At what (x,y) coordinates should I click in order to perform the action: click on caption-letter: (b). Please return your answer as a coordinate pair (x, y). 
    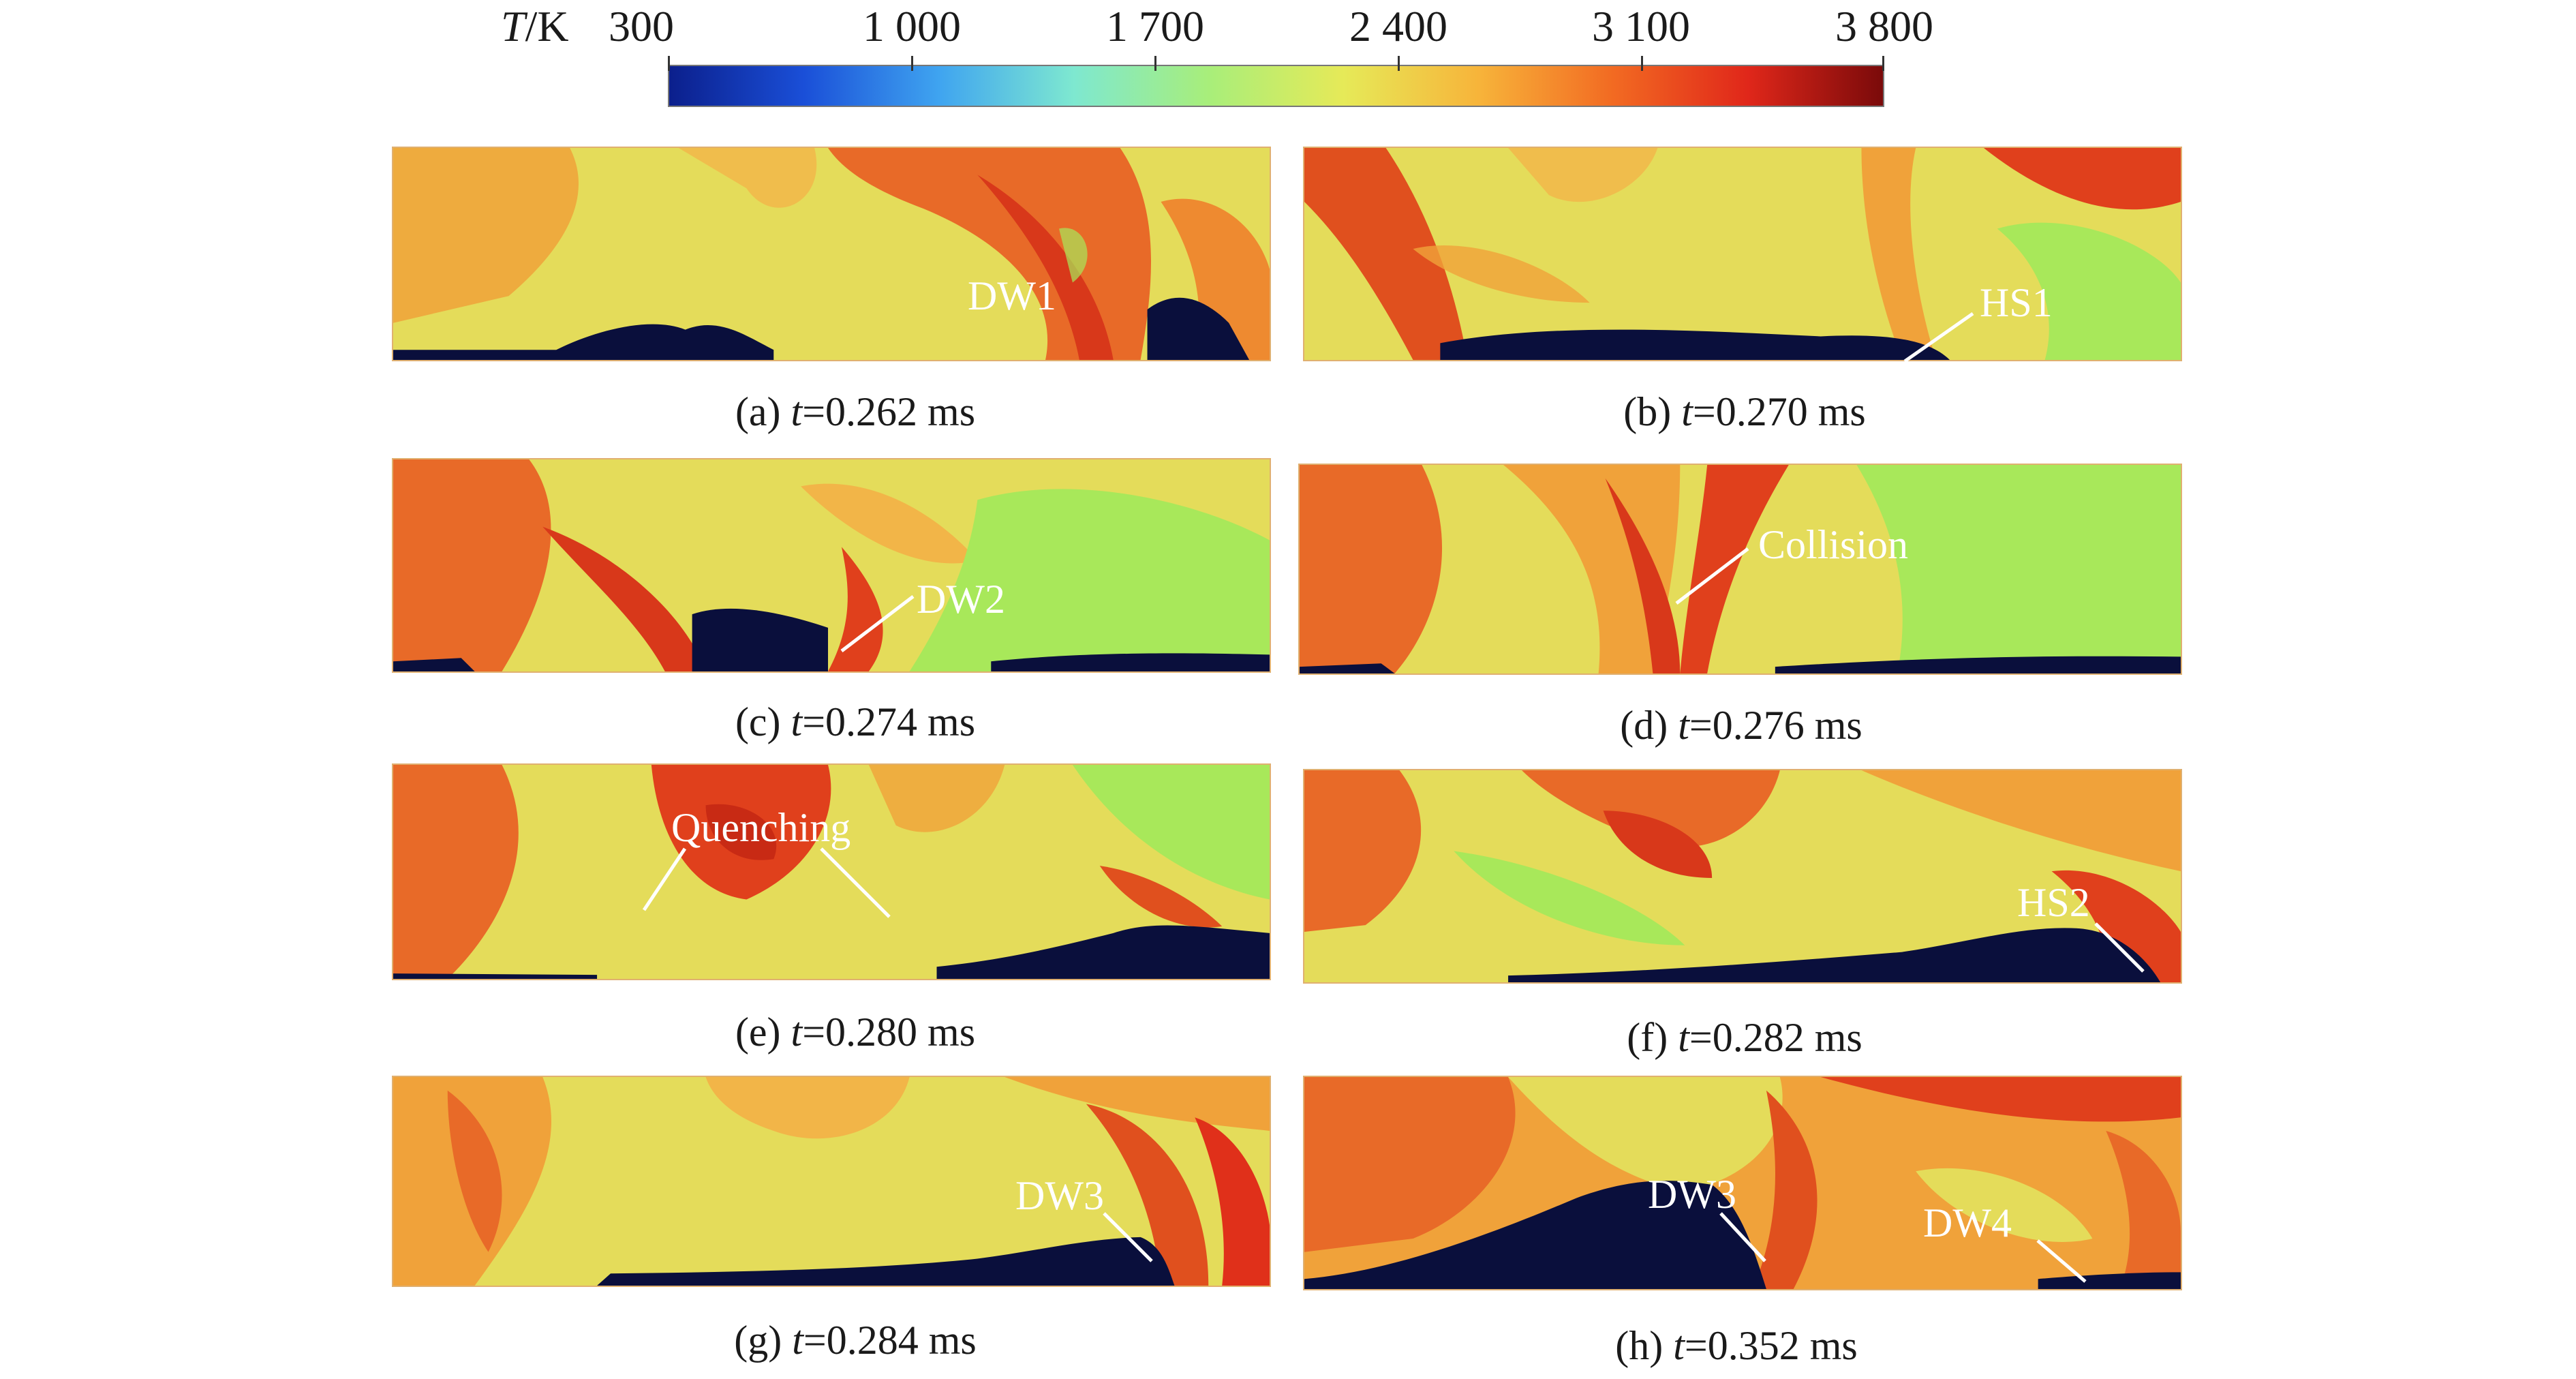
    Looking at the image, I should click on (1647, 412).